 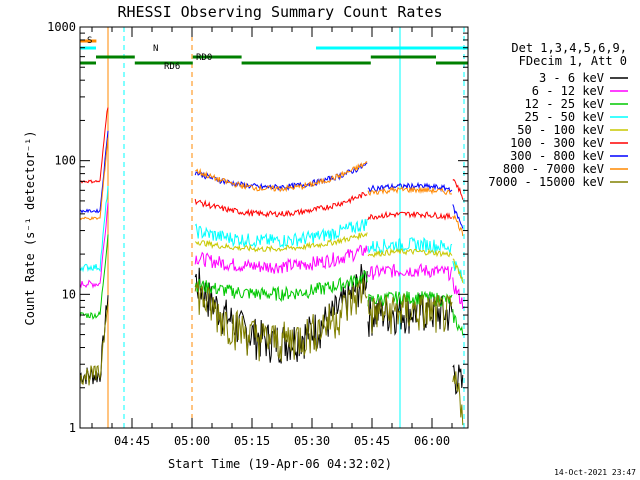 What do you see at coordinates (89, 41) in the screenshot?
I see `flag-label-s: S` at bounding box center [89, 41].